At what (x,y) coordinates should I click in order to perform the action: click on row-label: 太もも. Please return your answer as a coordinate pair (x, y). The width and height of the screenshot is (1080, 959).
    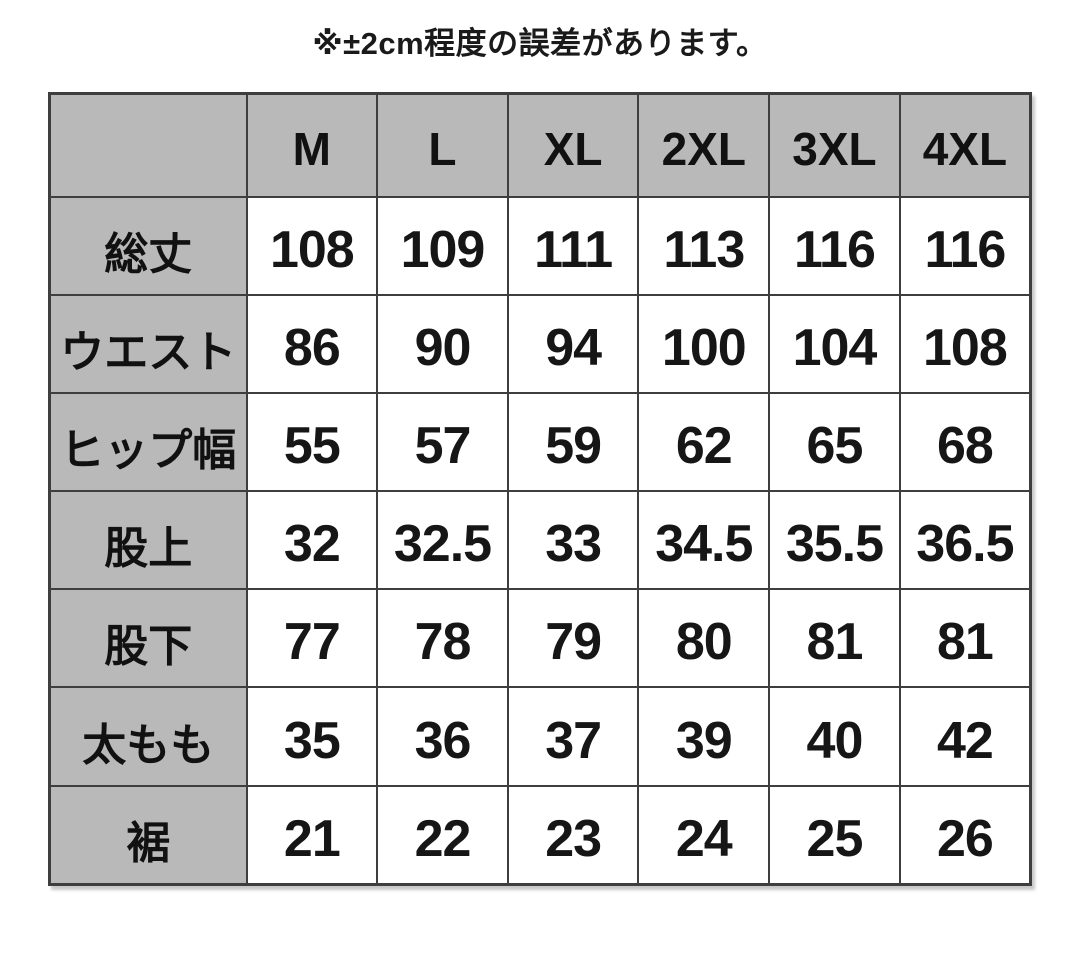
    Looking at the image, I should click on (148, 736).